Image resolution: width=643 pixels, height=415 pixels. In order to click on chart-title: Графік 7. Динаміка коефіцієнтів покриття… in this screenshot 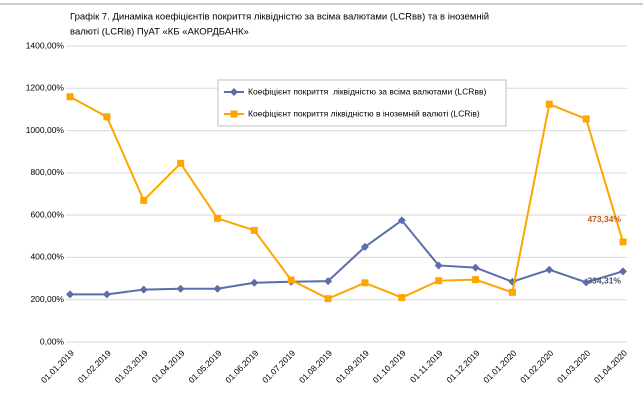, I will do `click(279, 17)`.